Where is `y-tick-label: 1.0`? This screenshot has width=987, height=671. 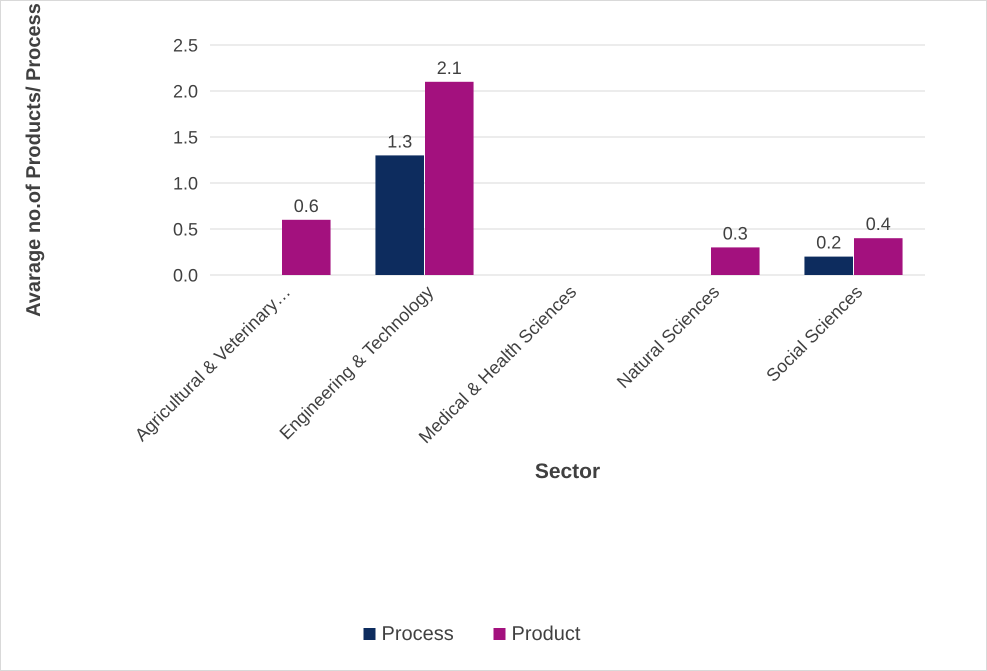 y-tick-label: 1.0 is located at coordinates (185, 183).